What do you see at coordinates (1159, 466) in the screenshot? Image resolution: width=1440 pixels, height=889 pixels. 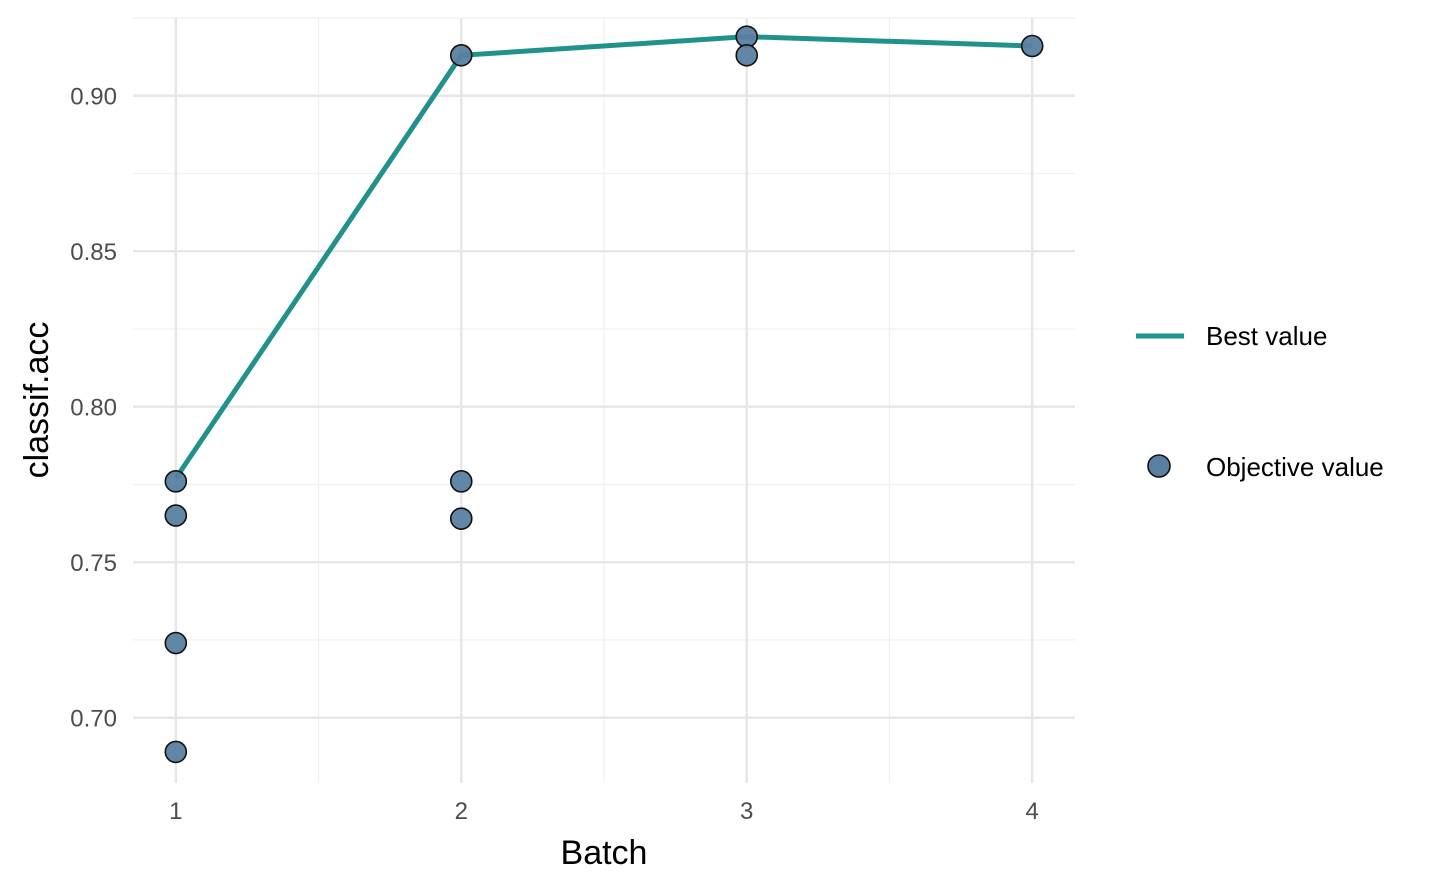 I see `legend-point-key` at bounding box center [1159, 466].